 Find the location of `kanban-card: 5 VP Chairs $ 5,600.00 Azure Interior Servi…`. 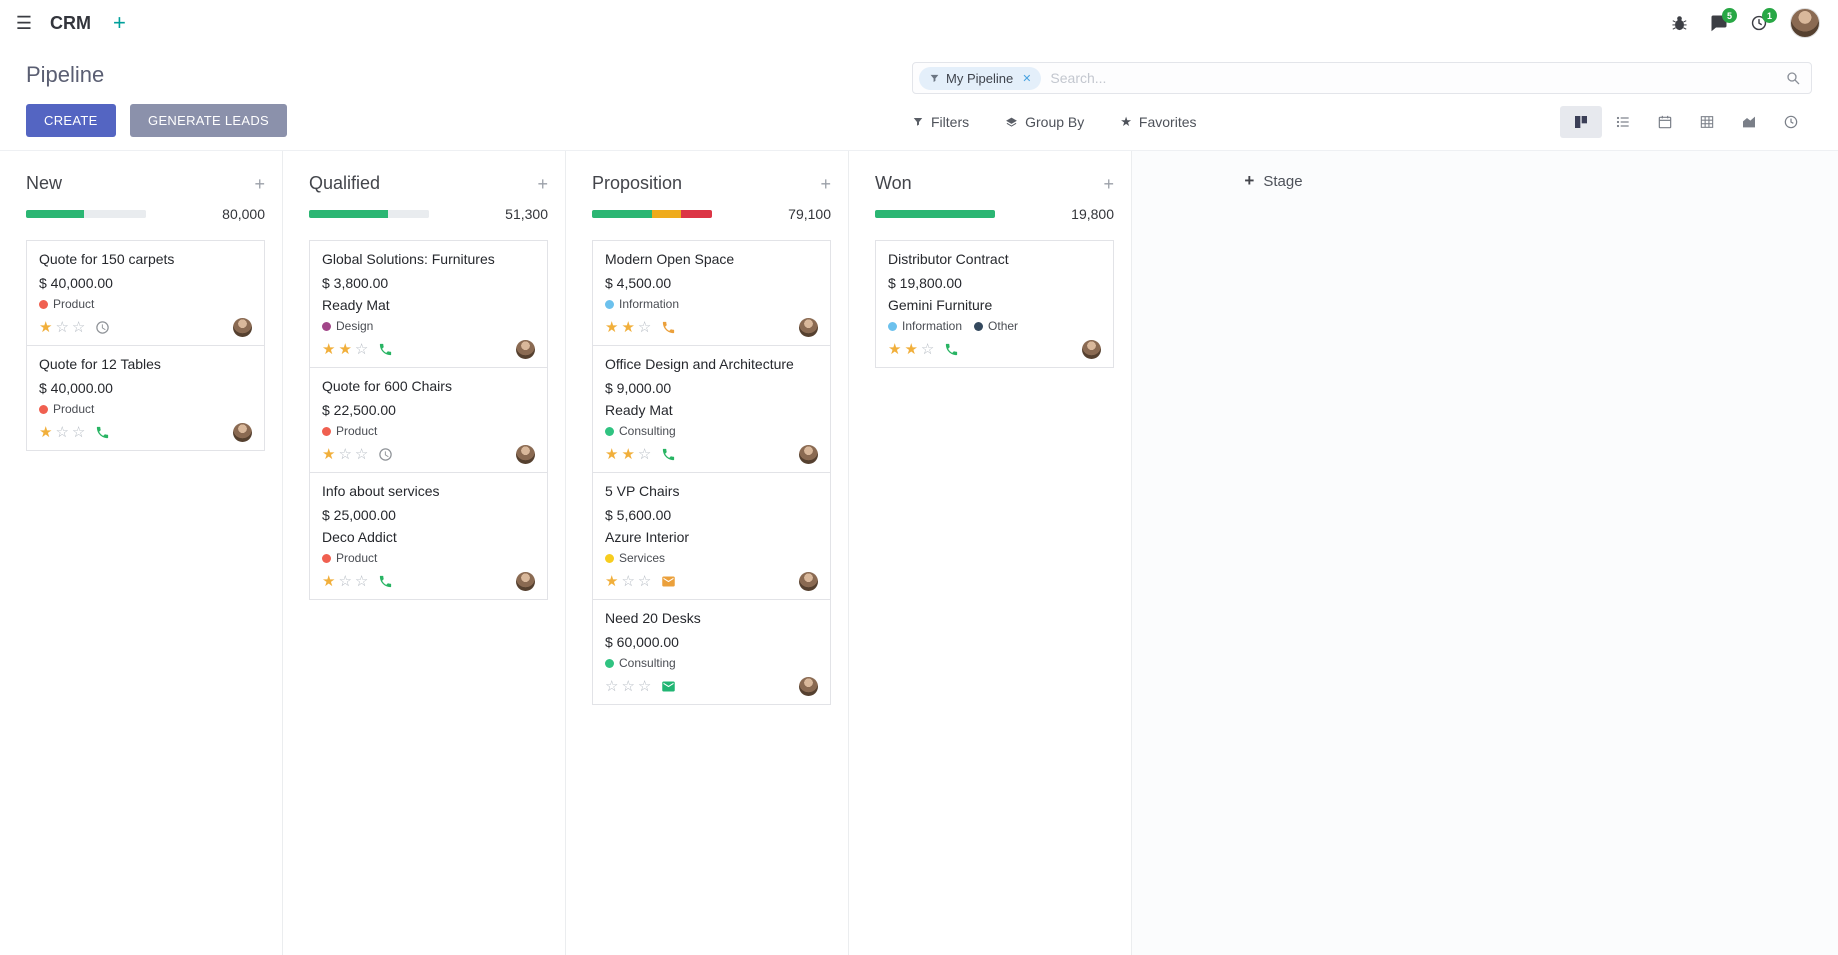

kanban-card: 5 VP Chairs $ 5,600.00 Azure Interior Servi… is located at coordinates (711, 536).